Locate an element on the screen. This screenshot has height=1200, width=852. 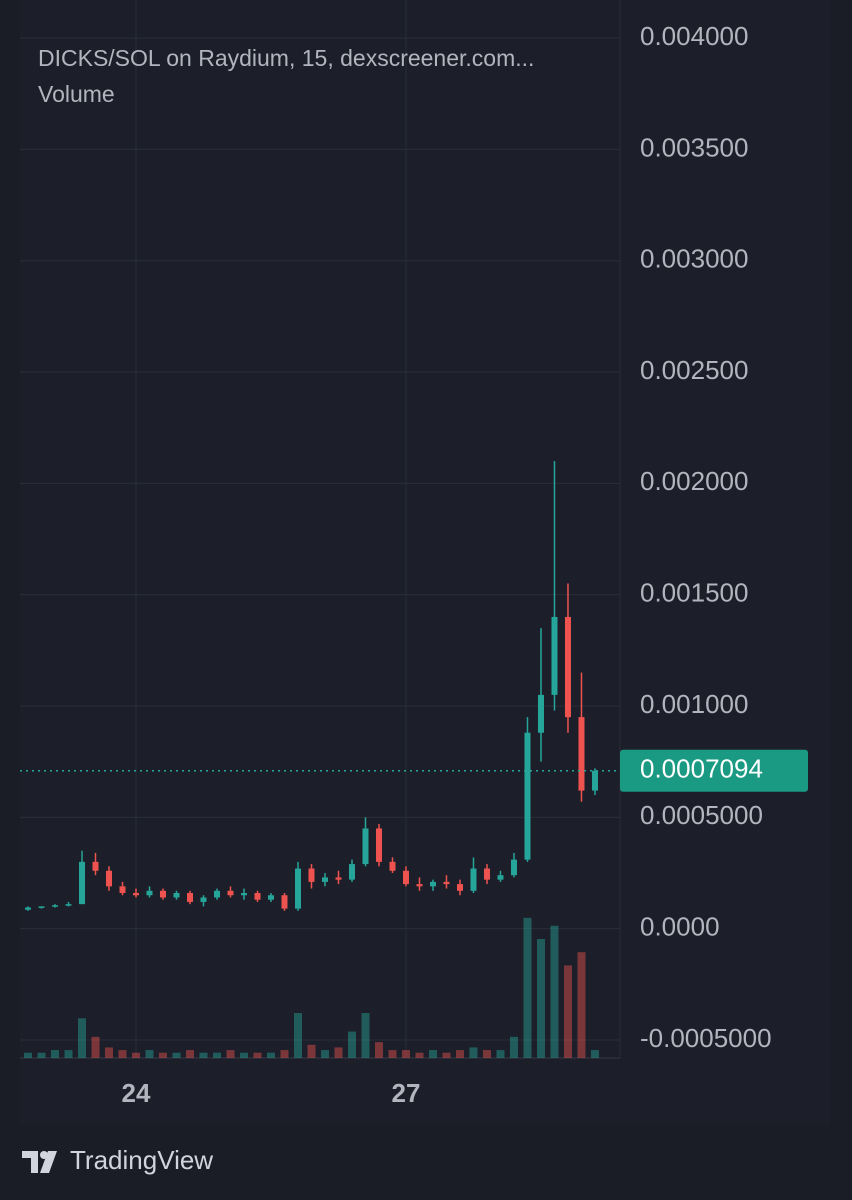
volume-bars is located at coordinates (311, 987).